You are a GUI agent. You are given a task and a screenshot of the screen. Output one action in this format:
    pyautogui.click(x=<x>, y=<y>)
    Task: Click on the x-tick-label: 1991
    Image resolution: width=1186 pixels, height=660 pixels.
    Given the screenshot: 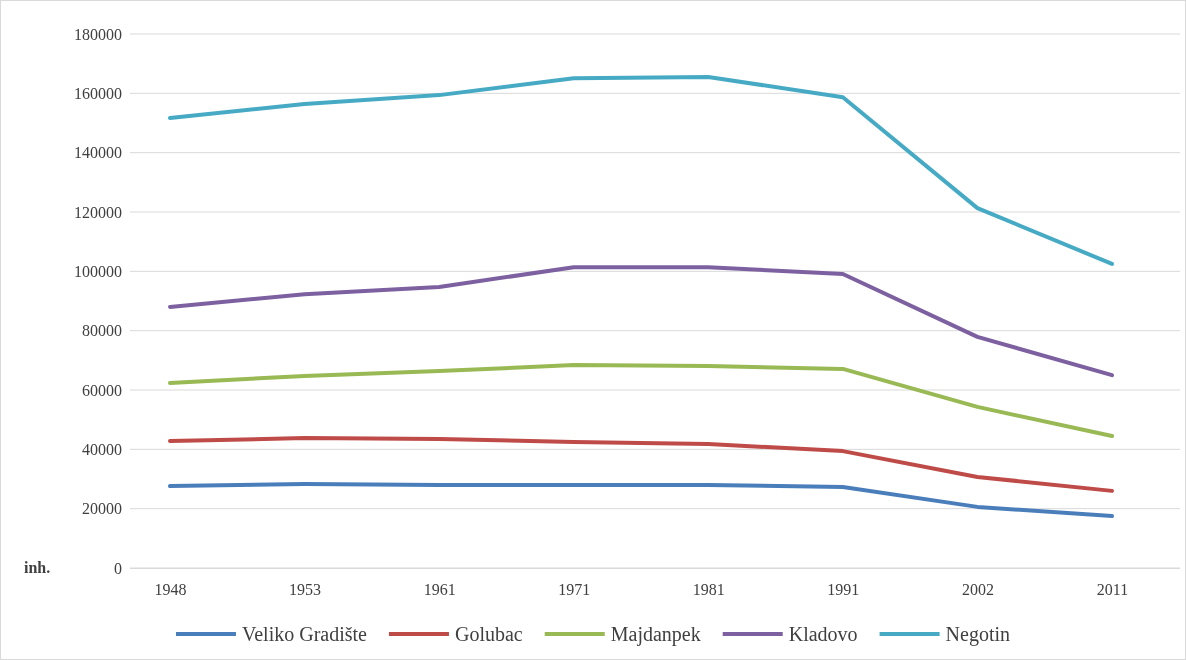 What is the action you would take?
    pyautogui.click(x=843, y=590)
    